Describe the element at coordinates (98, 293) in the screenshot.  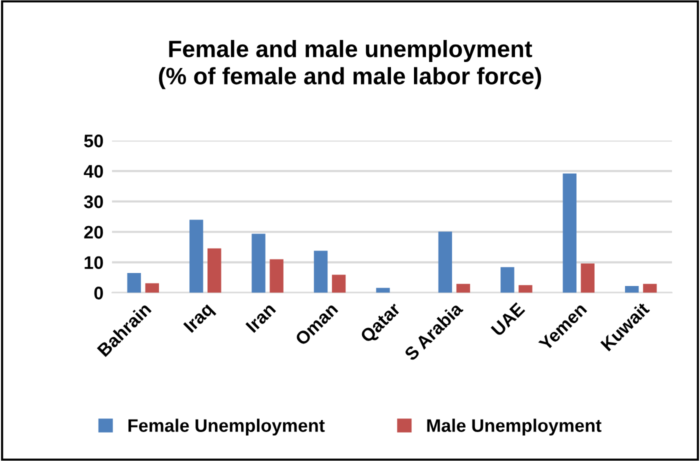
I see `y-tick-label: 0` at that location.